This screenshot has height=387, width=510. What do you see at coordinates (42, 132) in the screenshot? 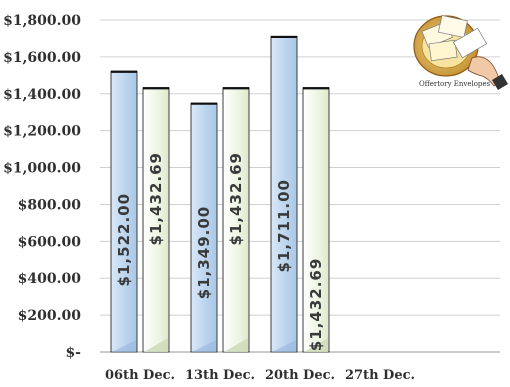
I see `y-tick-label: $1,200.00` at bounding box center [42, 132].